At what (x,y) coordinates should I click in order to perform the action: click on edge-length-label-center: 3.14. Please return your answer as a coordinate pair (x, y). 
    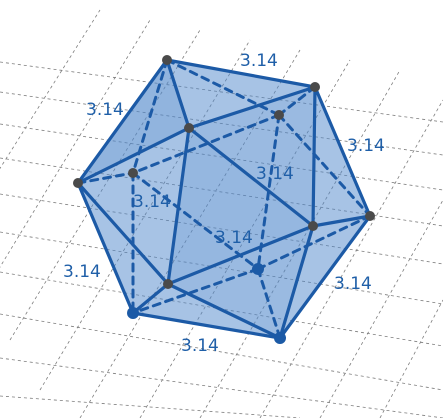
    Looking at the image, I should click on (275, 174).